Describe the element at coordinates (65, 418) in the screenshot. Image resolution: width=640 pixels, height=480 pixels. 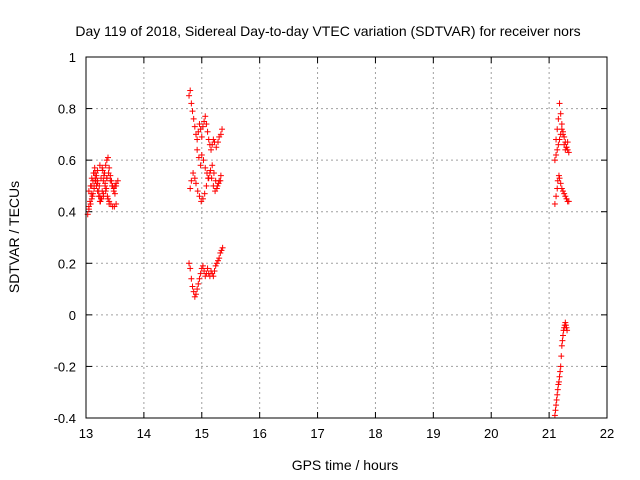
I see `y-tick-label: -0.4` at that location.